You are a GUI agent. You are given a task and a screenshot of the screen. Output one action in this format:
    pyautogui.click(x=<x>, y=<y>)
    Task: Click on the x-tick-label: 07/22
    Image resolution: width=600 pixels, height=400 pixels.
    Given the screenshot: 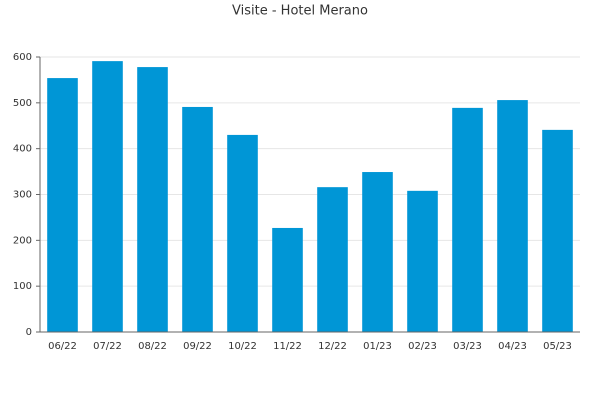 What is the action you would take?
    pyautogui.click(x=107, y=346)
    